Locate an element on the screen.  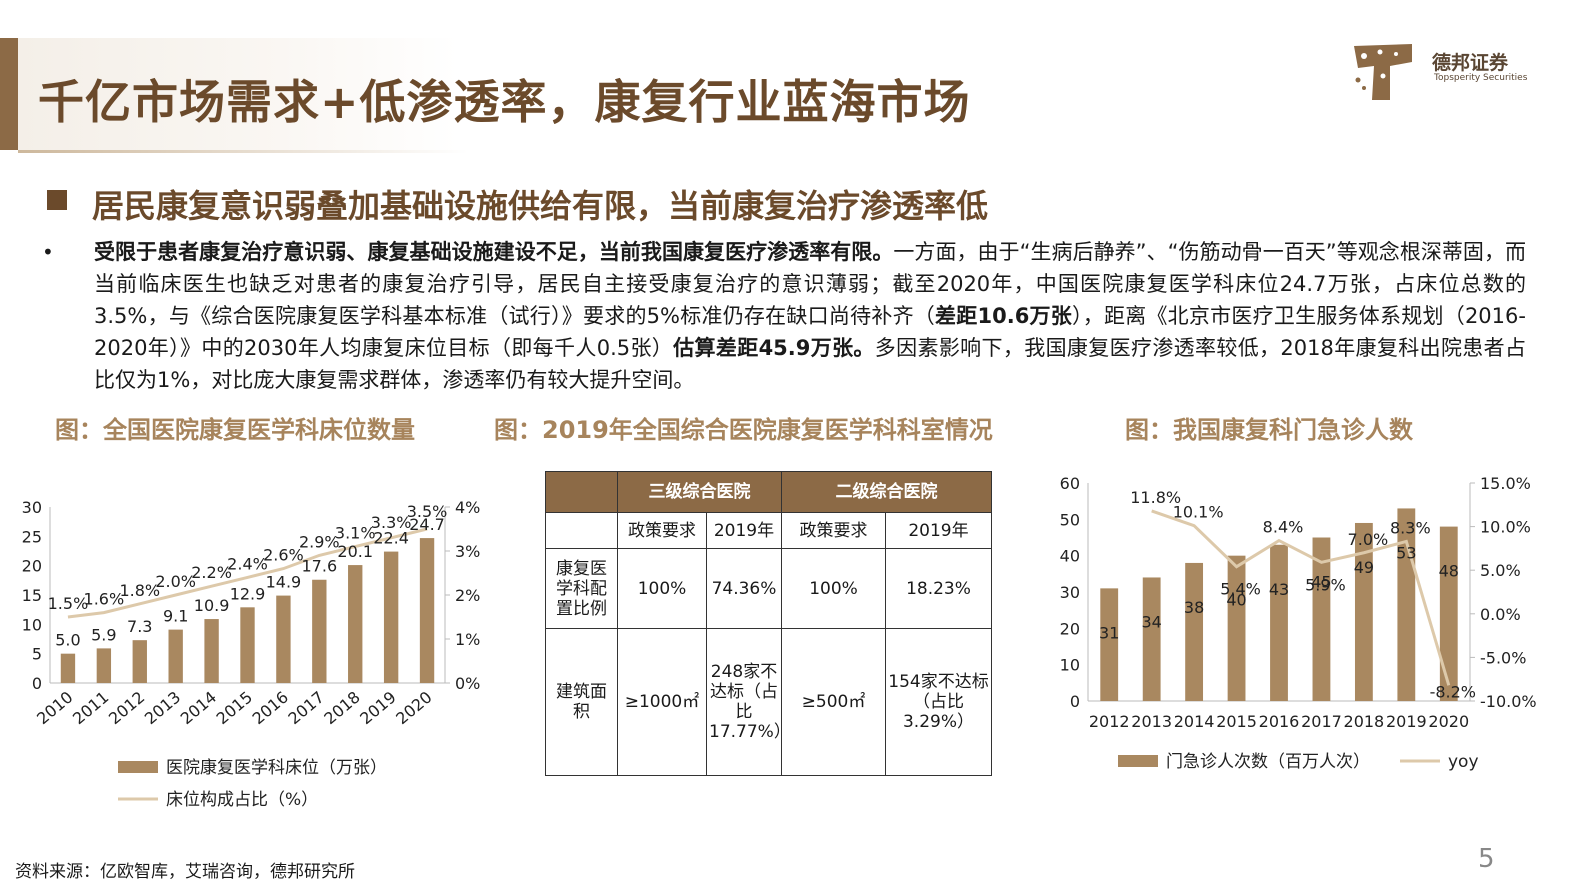
y-tick-label: 50 is located at coordinates (1070, 519).